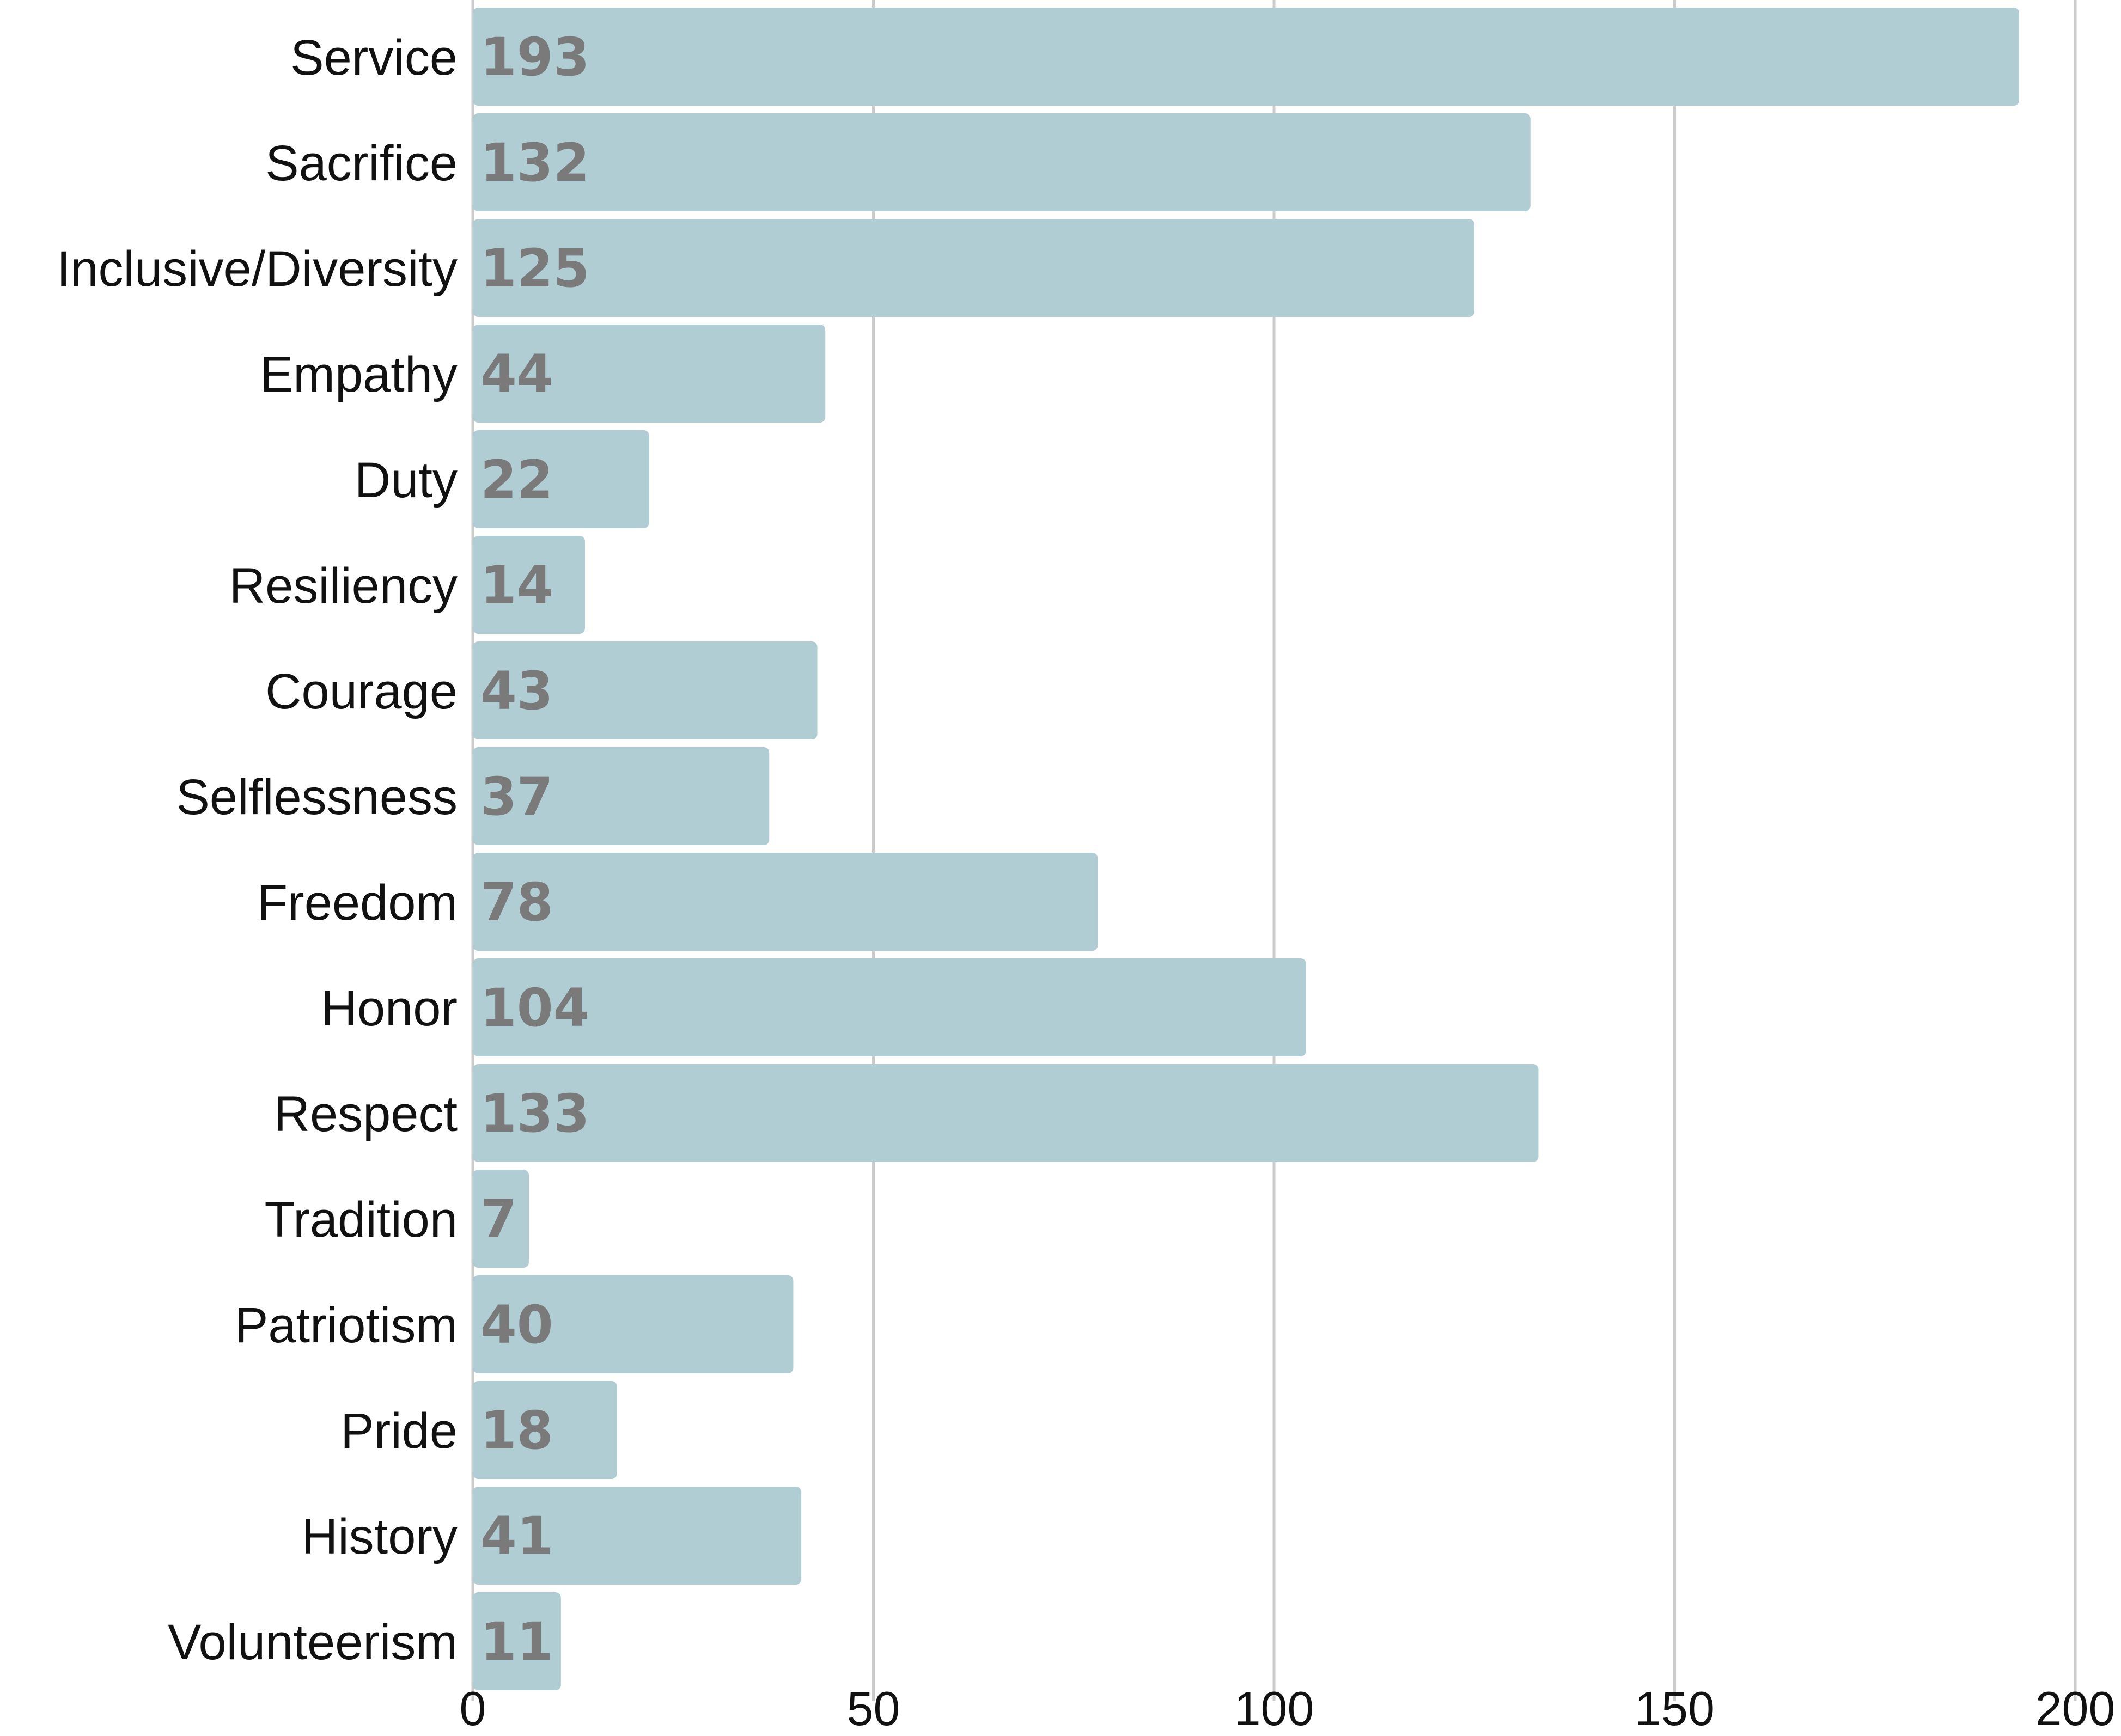 This screenshot has width=2121, height=1736. I want to click on x-tick-label: 150, so click(1675, 1709).